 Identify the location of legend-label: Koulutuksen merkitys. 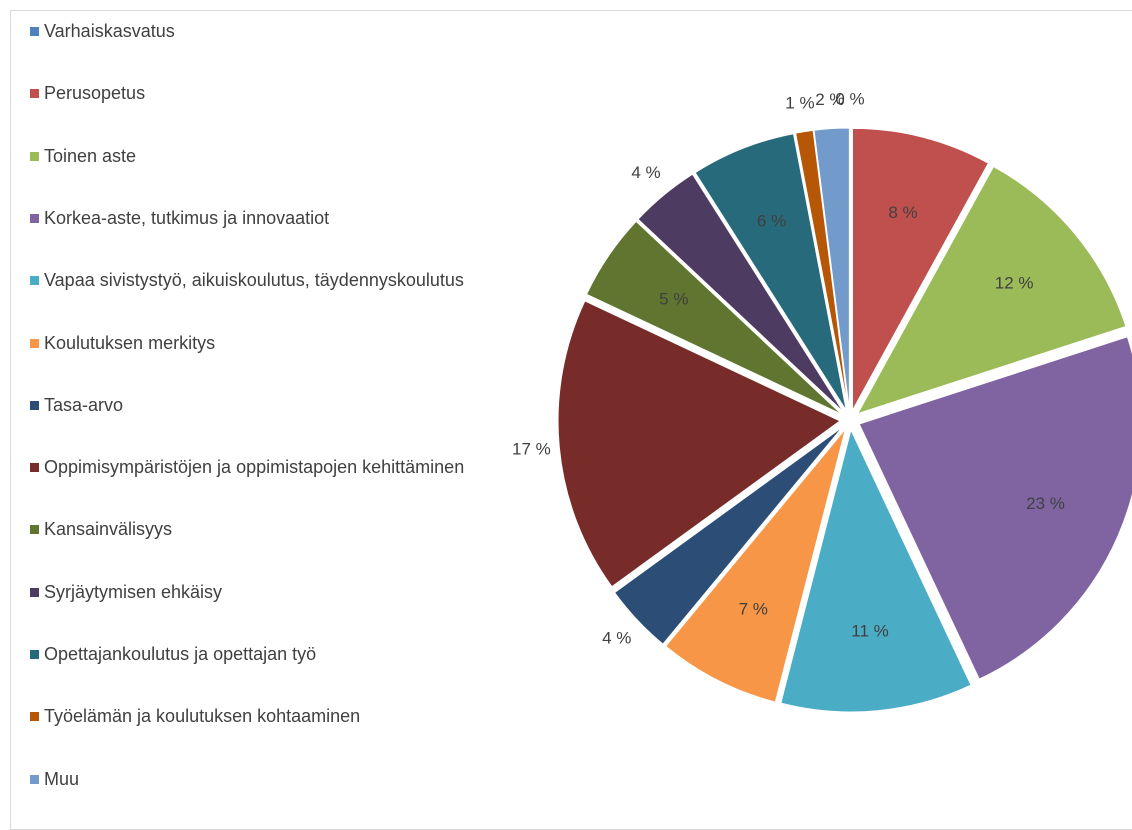
(130, 342).